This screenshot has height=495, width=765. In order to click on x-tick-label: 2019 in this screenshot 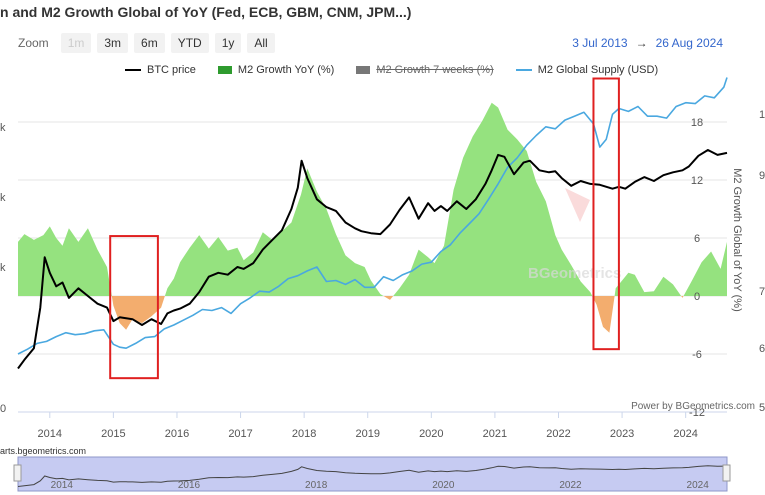, I will do `click(367, 434)`.